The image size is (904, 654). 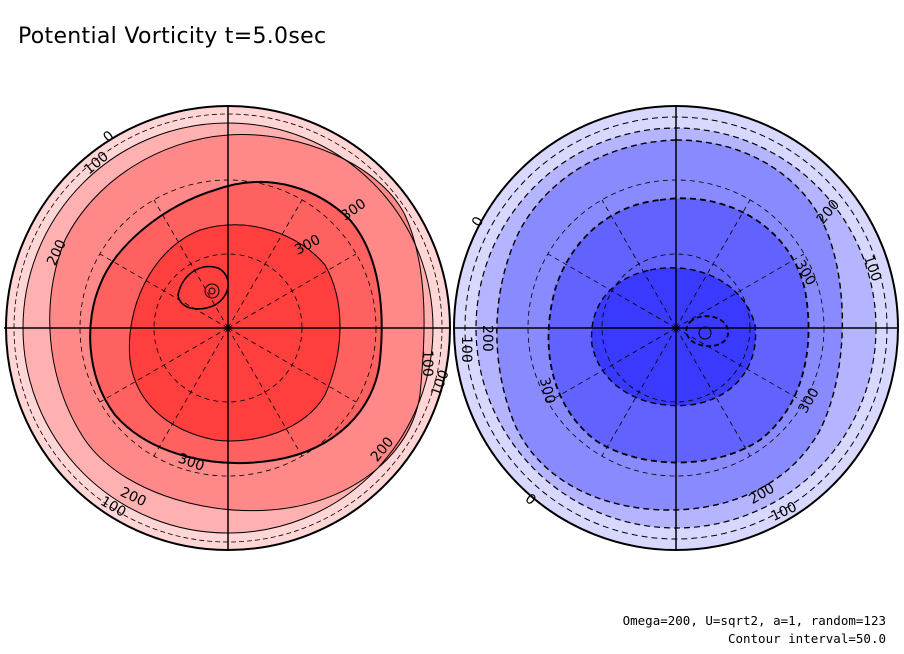 I want to click on plot-title: Potential Vorticity t=5.0sec, so click(x=172, y=36).